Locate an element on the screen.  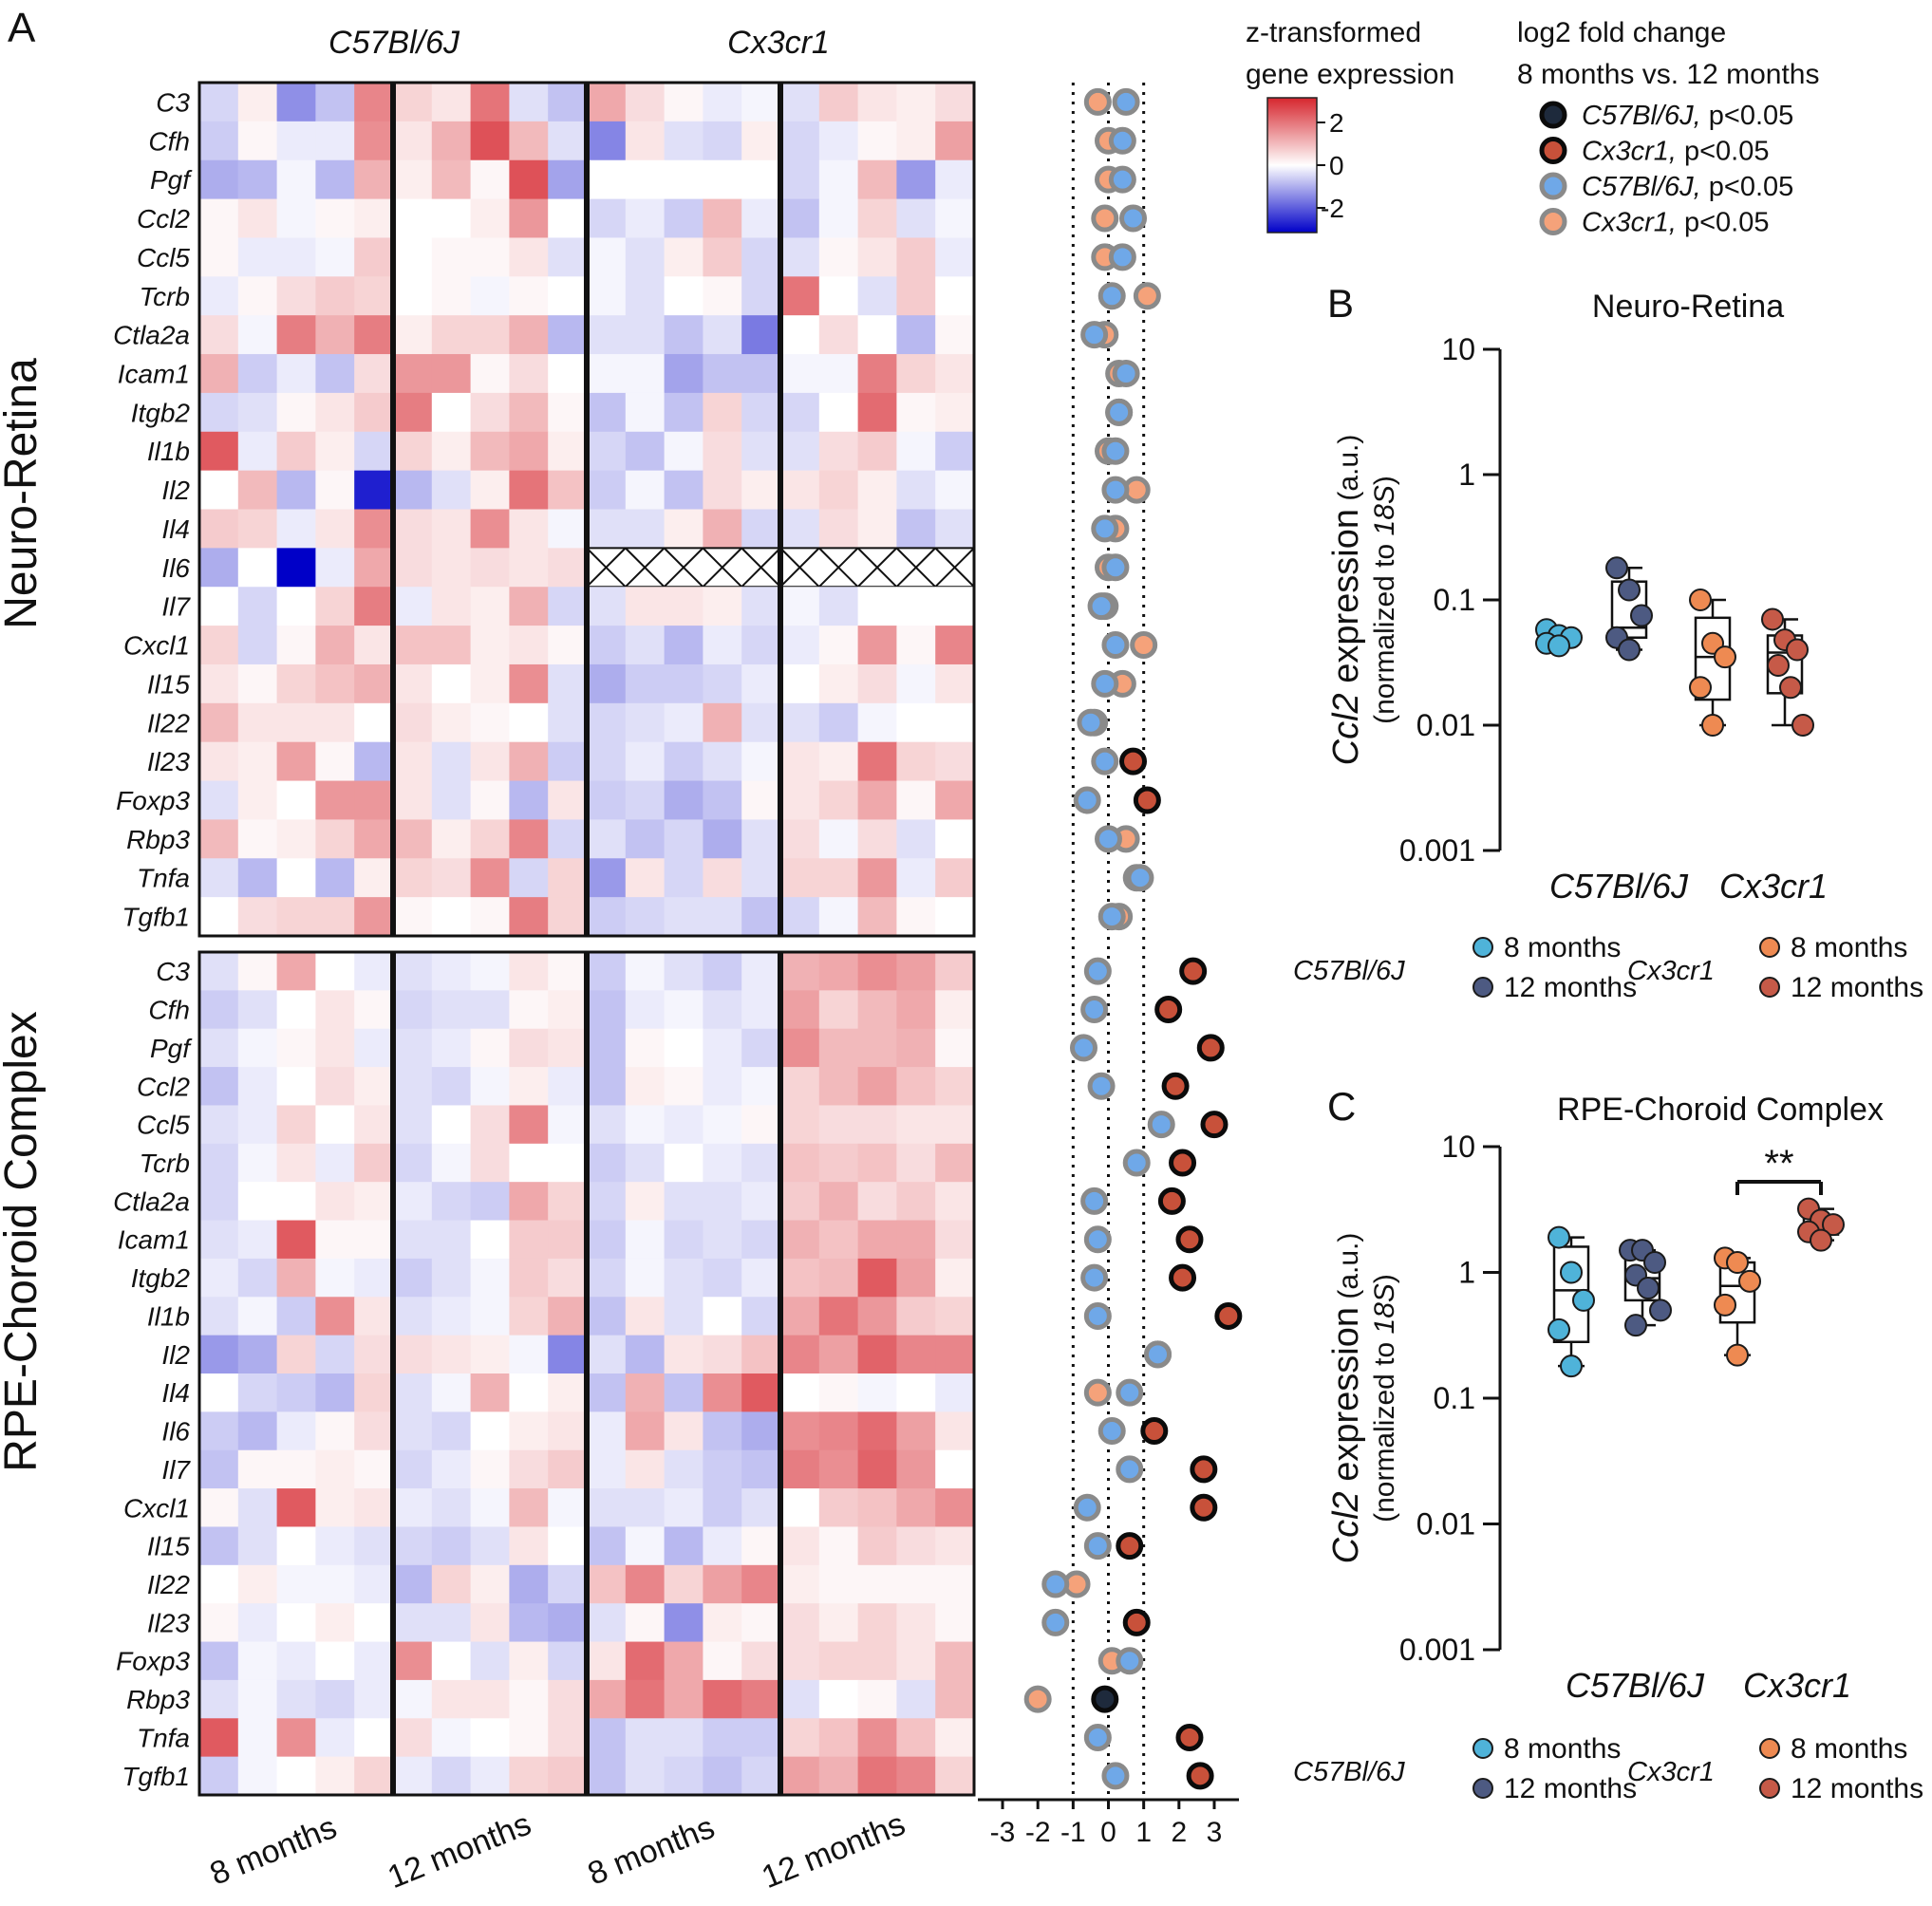
significance-label: ** is located at coordinates (1779, 1164).